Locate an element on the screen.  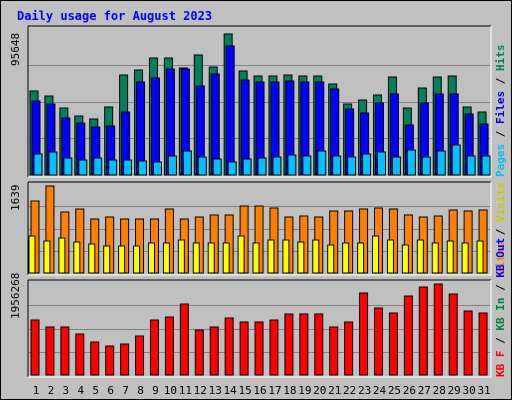
legend-segment: Sites is located at coordinates (500, 258).